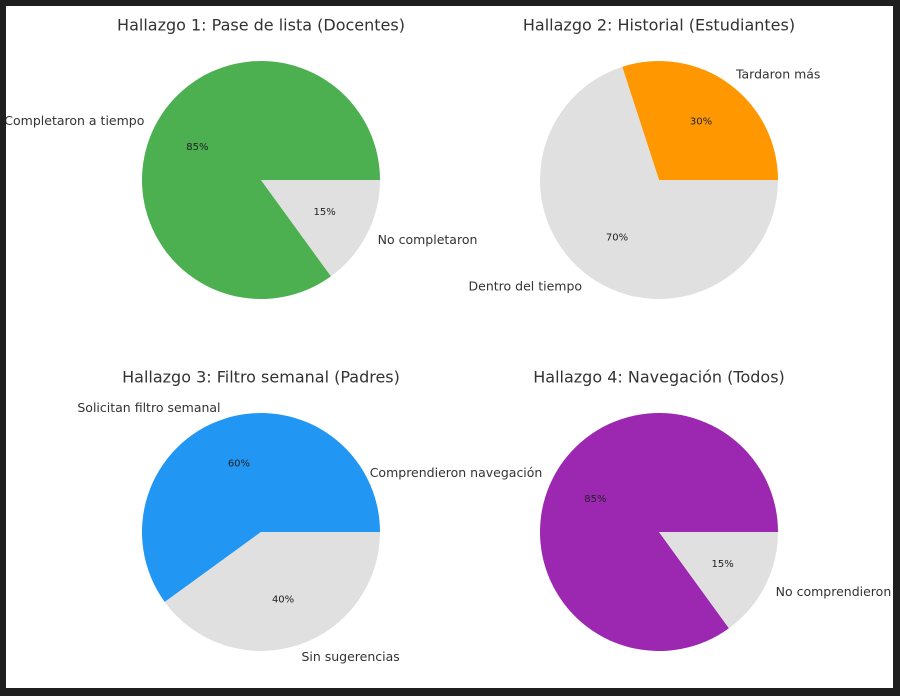 The width and height of the screenshot is (900, 696). I want to click on chart-title: Hallazgo 1: Pase de lista (Docentes), so click(261, 25).